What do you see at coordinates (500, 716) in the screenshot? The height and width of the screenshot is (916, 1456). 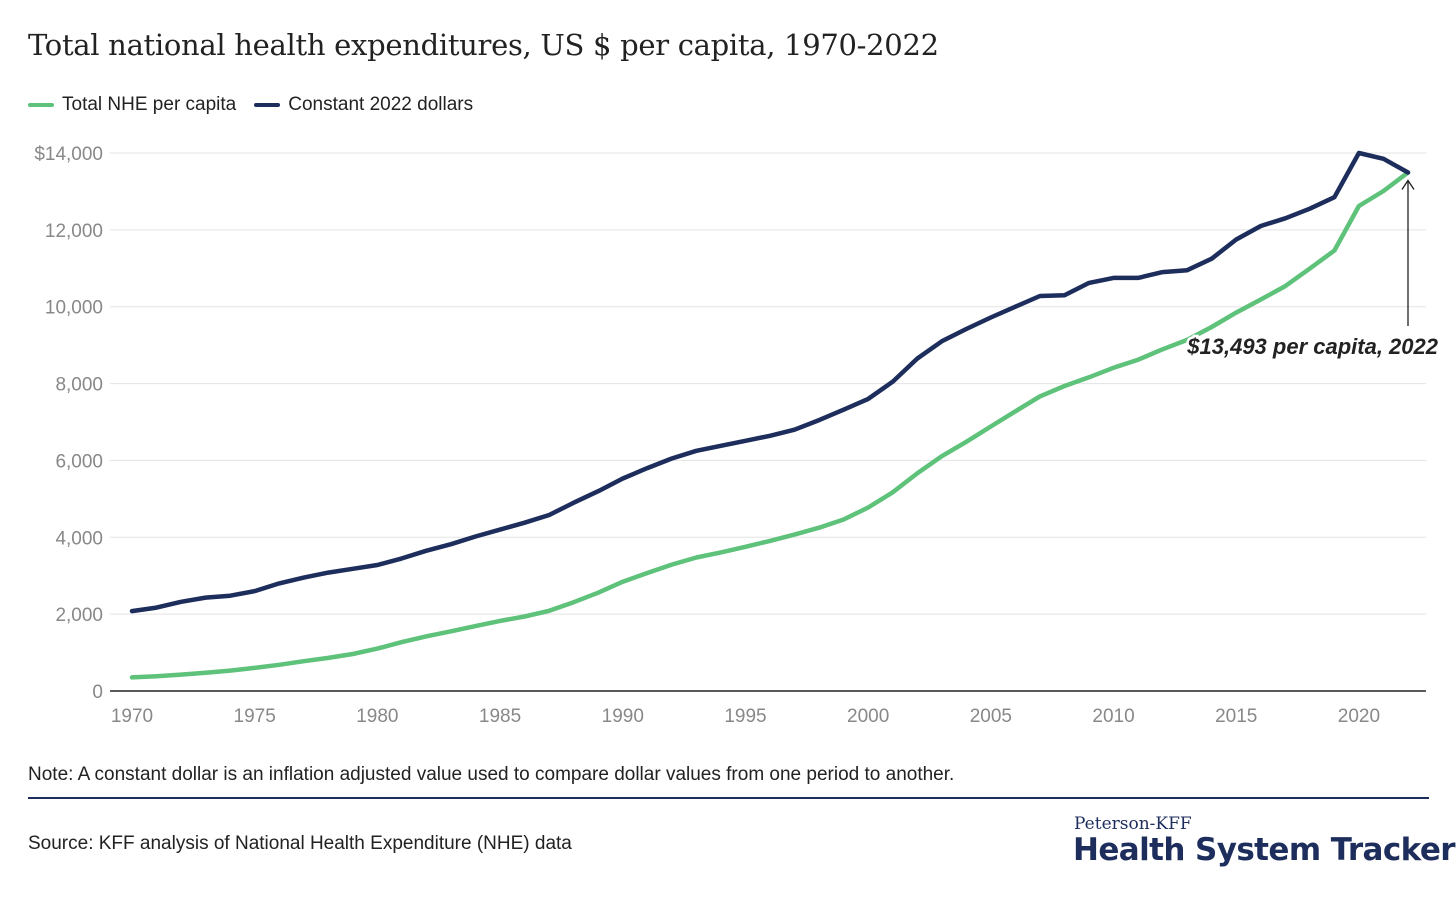 I see `x-tick-label-1985: 1985` at bounding box center [500, 716].